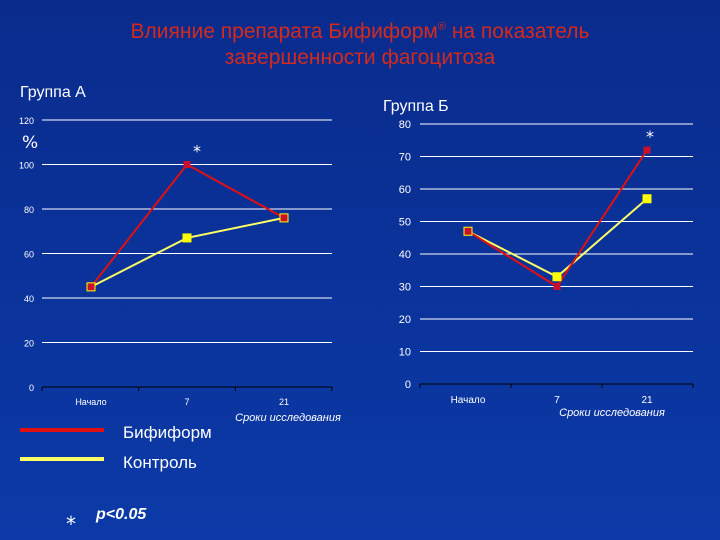 The height and width of the screenshot is (540, 720). Describe the element at coordinates (26, 121) in the screenshot. I see `y-tick-label: 120` at that location.